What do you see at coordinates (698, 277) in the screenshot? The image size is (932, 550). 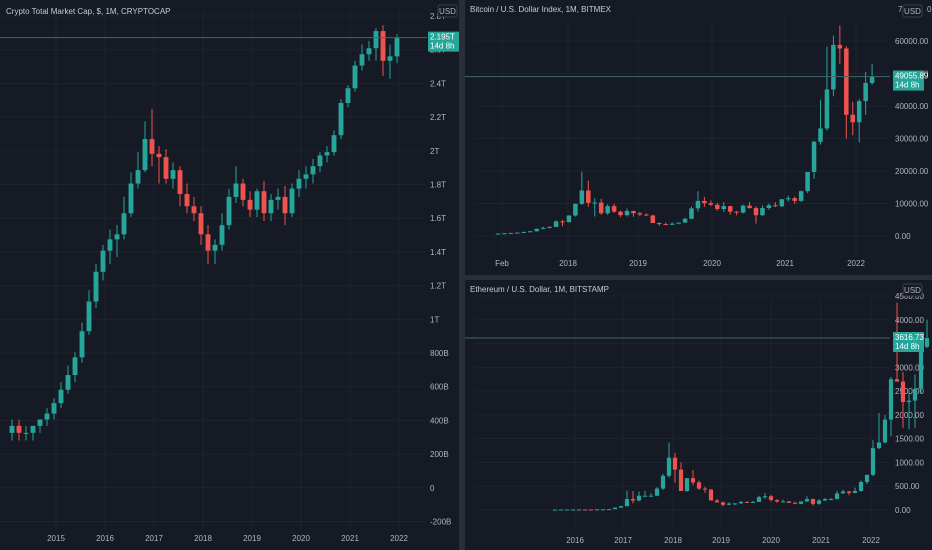 I see `horizontal-divider` at bounding box center [698, 277].